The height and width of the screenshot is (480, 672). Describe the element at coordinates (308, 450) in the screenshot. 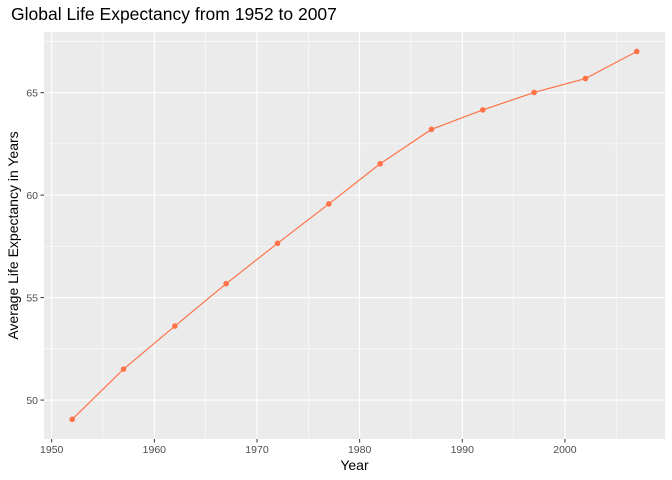

I see `x-tick-labels: 1950 1960 1970 1980 1990 2000` at that location.